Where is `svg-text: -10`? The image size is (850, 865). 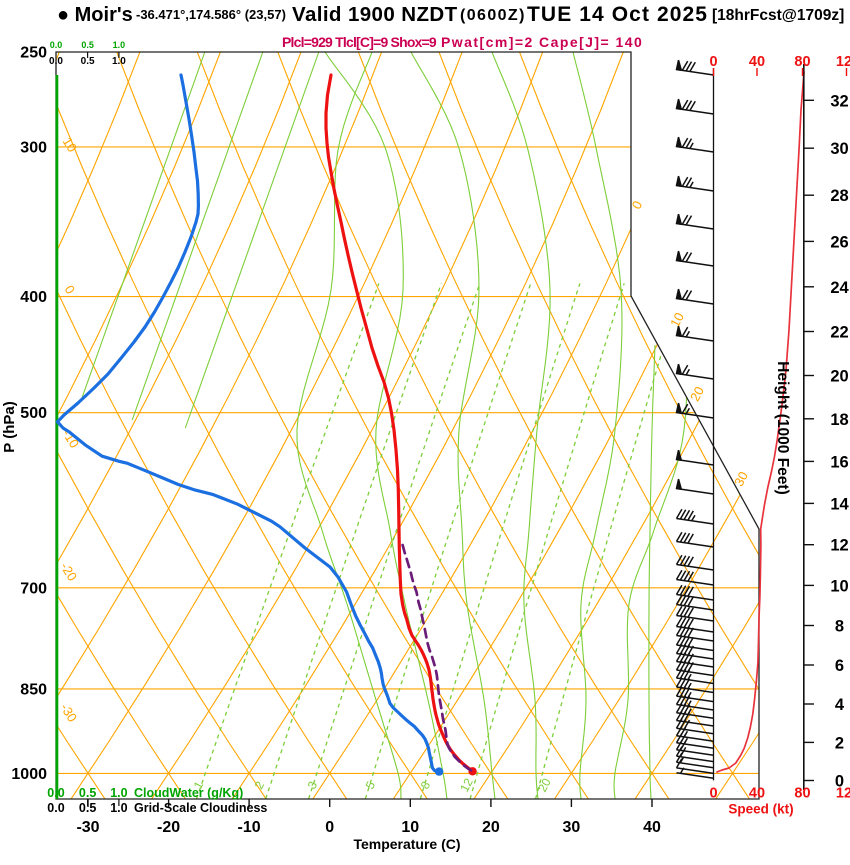 svg-text: -10 is located at coordinates (249, 827).